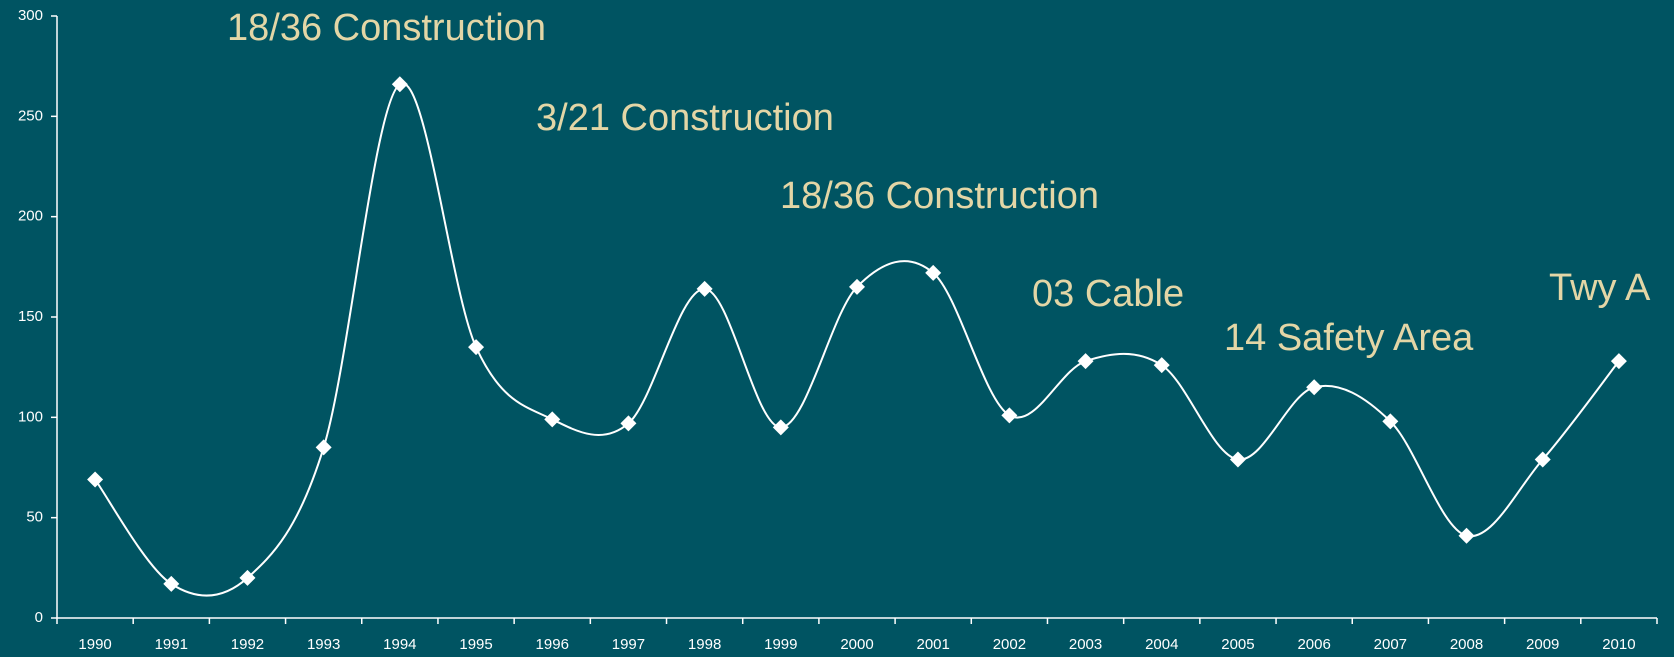 This screenshot has height=657, width=1674. Describe the element at coordinates (30, 316) in the screenshot. I see `y-tick-label: 150` at that location.